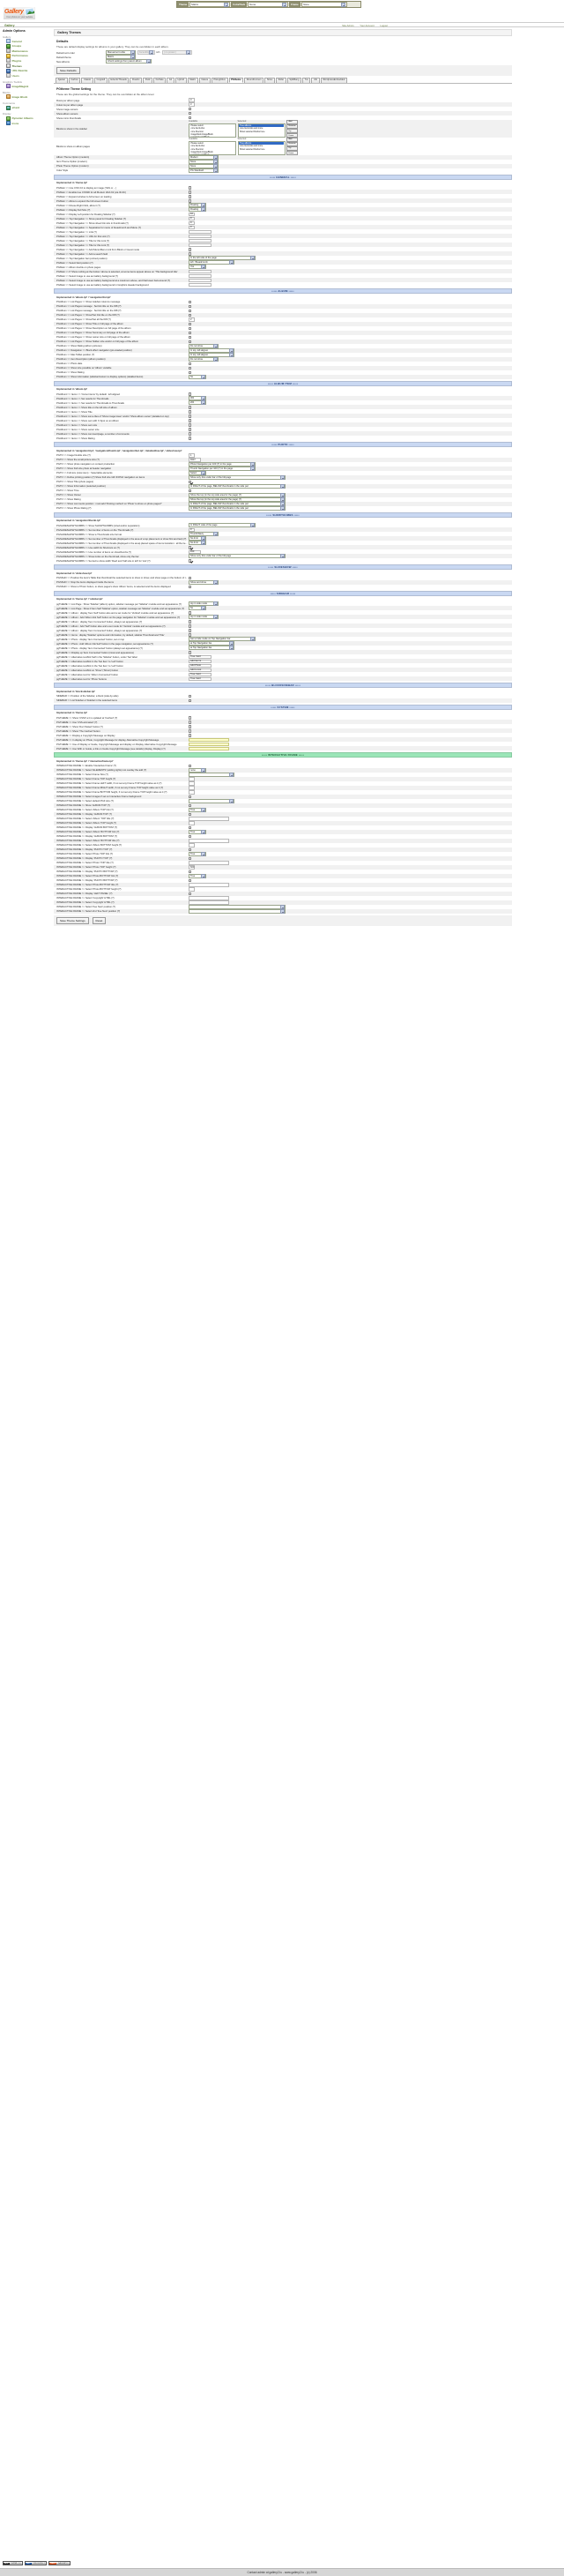 This screenshot has height=2576, width=564. I want to click on tab-tux: Tux, so click(306, 80).